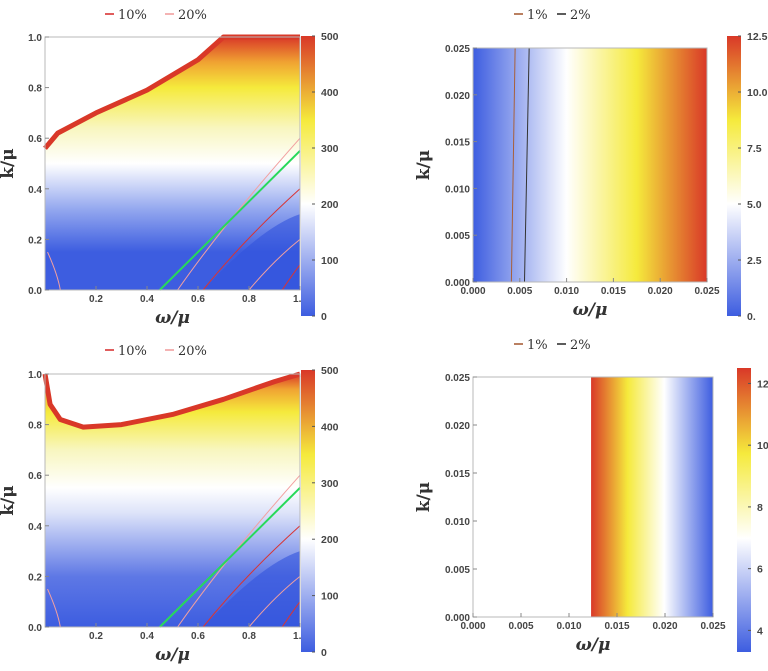  I want to click on x-tick-label: 0.010, so click(566, 291).